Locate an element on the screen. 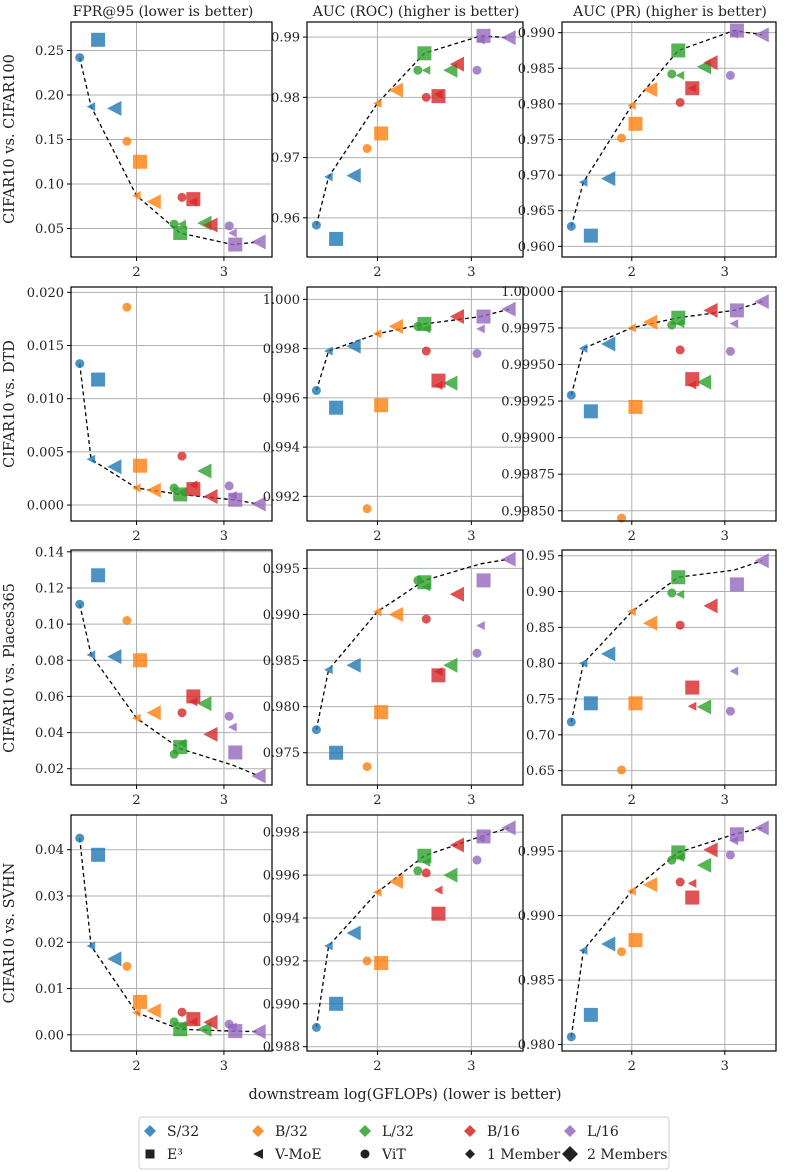 The image size is (809, 1172). panel-0-1: 0.96 0.97 0.98 0.99 2 3 is located at coordinates (397, 150).